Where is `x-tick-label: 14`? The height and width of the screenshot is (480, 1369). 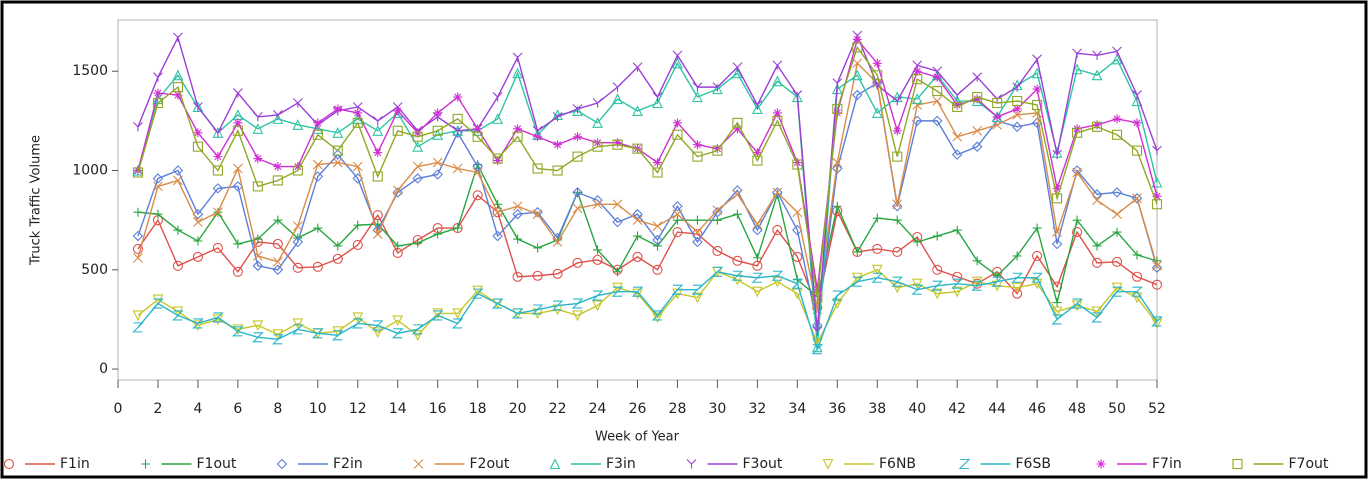 x-tick-label: 14 is located at coordinates (398, 409).